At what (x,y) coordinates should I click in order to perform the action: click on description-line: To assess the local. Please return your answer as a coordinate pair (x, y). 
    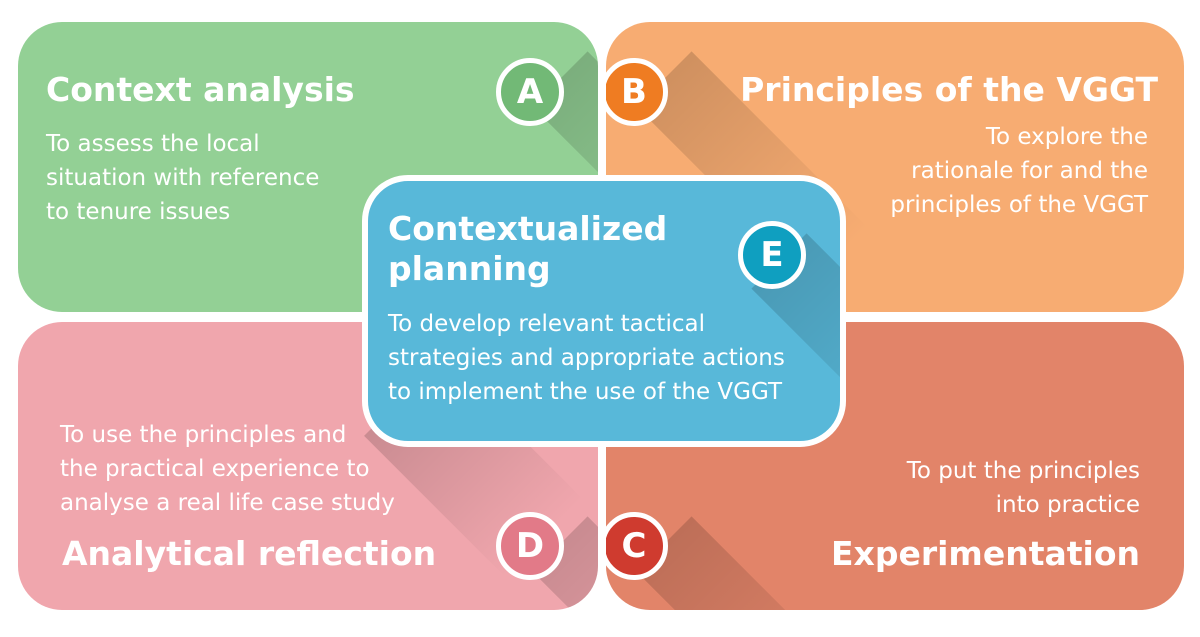
    Looking at the image, I should click on (153, 144).